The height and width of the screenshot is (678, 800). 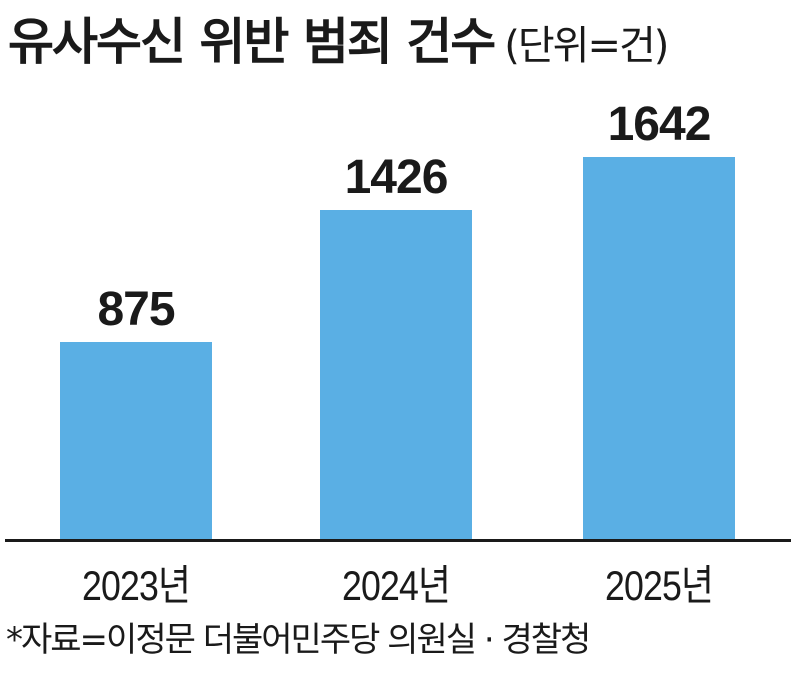 What do you see at coordinates (398, 540) in the screenshot?
I see `x-axis-baseline` at bounding box center [398, 540].